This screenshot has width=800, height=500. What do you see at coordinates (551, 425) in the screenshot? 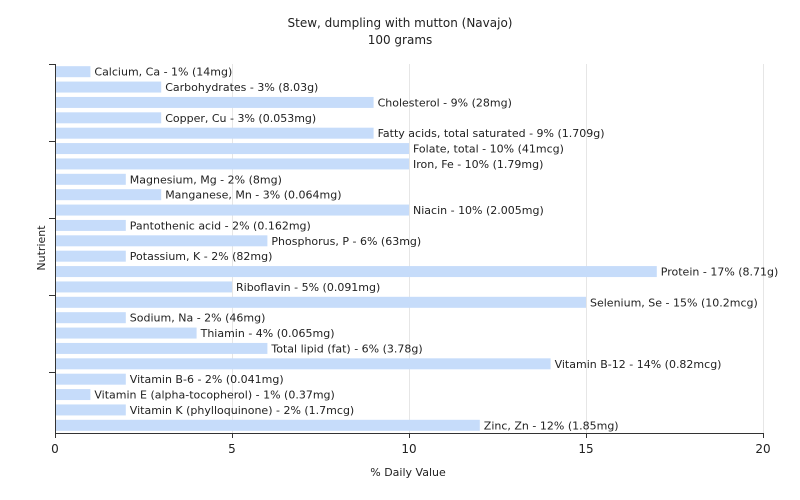
I see `bar-label: Zinc, Zn - 12% (1.85mg)` at bounding box center [551, 425].